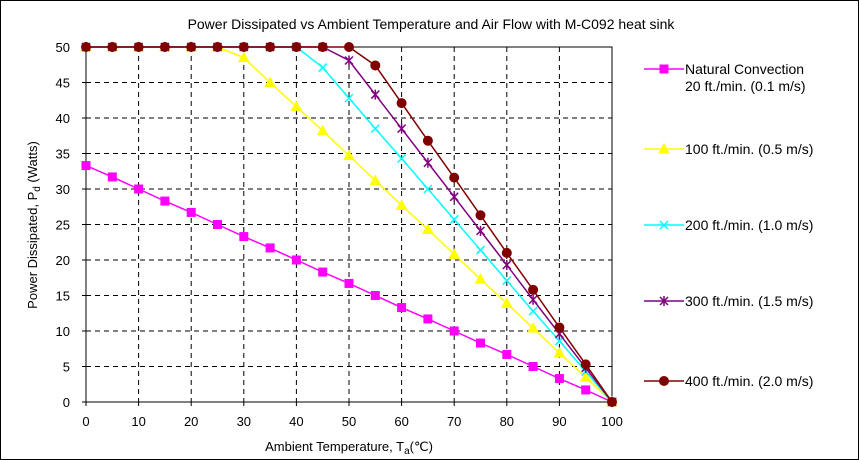 This screenshot has height=460, width=859. I want to click on legend-item: 100 ft./min. (0.5 m/s), so click(728, 149).